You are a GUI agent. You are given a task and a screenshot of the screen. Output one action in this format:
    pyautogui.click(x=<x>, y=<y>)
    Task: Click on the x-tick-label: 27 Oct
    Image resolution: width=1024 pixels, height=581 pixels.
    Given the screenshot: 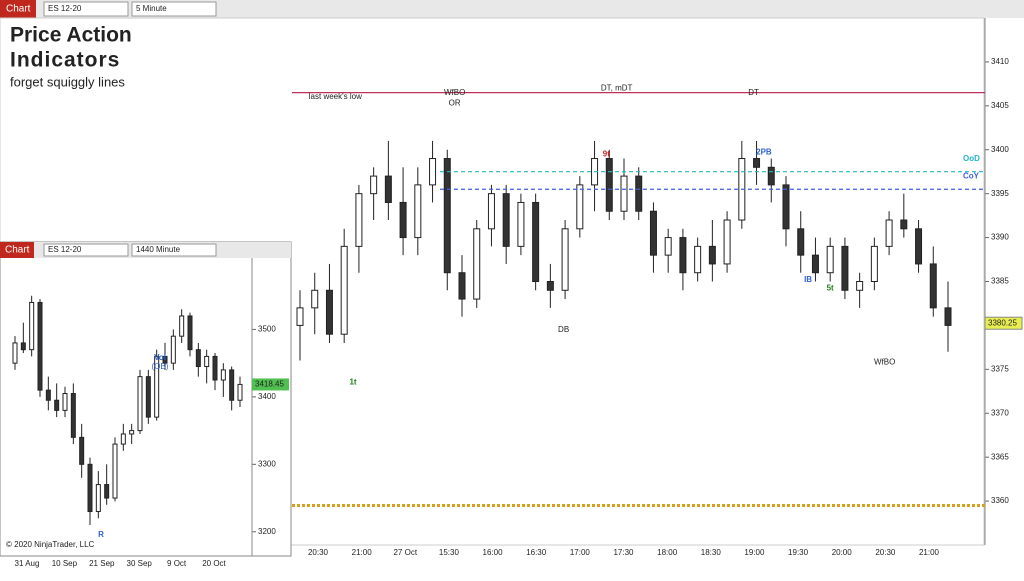 What is the action you would take?
    pyautogui.click(x=405, y=552)
    